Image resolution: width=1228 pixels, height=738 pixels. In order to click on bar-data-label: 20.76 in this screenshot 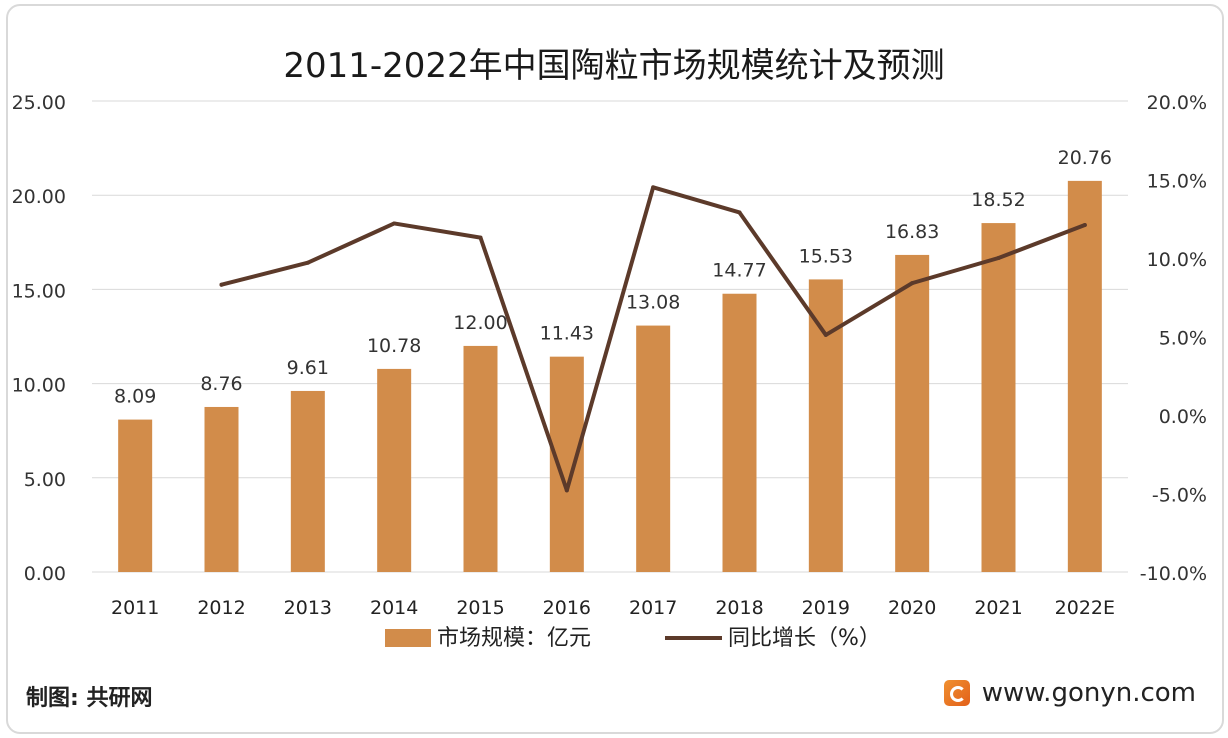, I will do `click(1085, 158)`.